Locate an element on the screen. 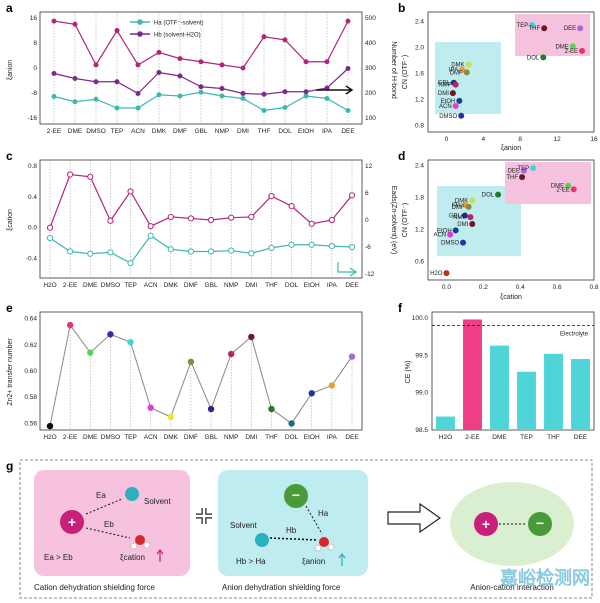 The image size is (600, 603). panel-f-y-ticks: 100.0 99.5 99.0 98.5 is located at coordinates (420, 374).